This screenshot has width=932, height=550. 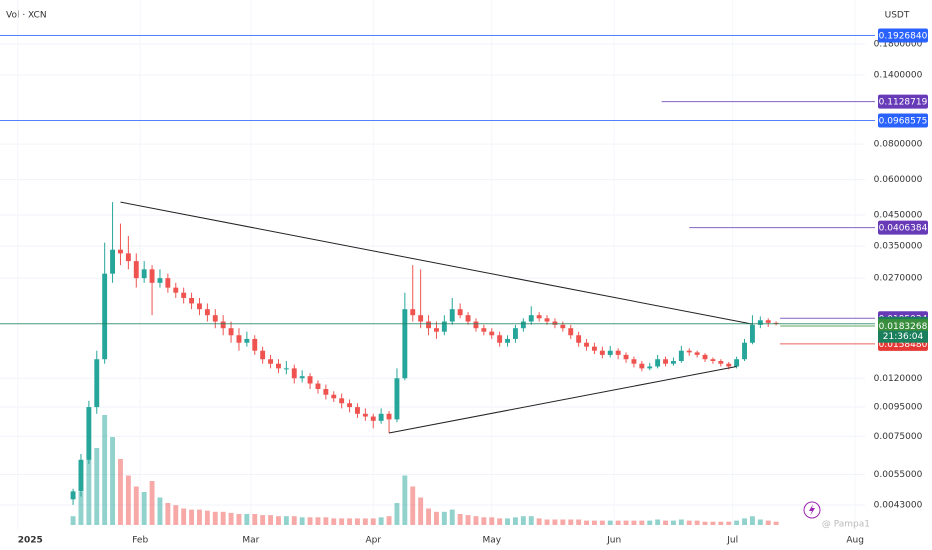 What do you see at coordinates (898, 408) in the screenshot?
I see `y-tick-label: 0.0095000` at bounding box center [898, 408].